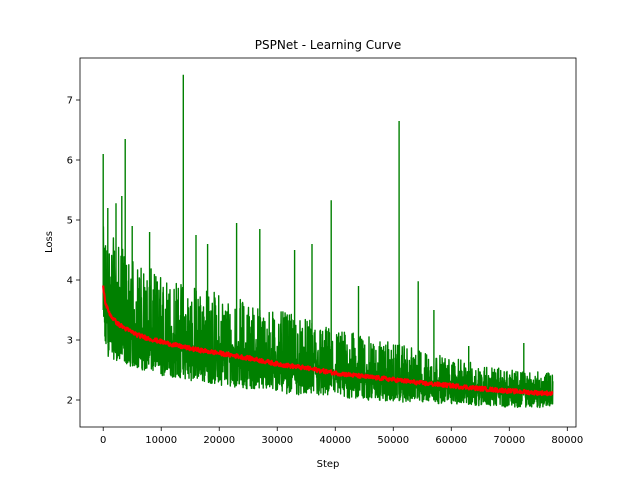 This screenshot has height=480, width=640. Describe the element at coordinates (70, 101) in the screenshot. I see `y-tick-label: 7` at that location.